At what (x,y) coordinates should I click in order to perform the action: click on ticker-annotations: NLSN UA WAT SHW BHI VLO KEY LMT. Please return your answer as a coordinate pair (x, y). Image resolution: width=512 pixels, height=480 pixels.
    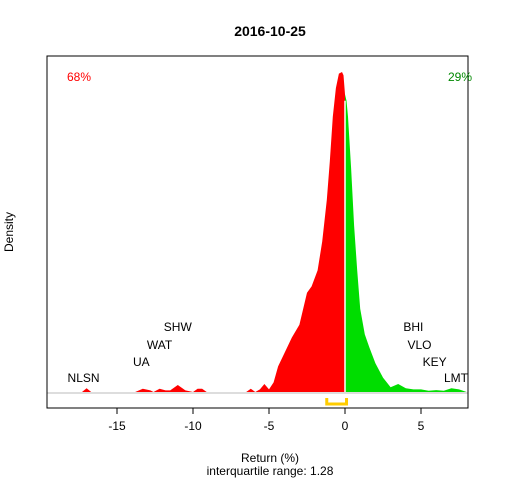
    Looking at the image, I should click on (268, 352).